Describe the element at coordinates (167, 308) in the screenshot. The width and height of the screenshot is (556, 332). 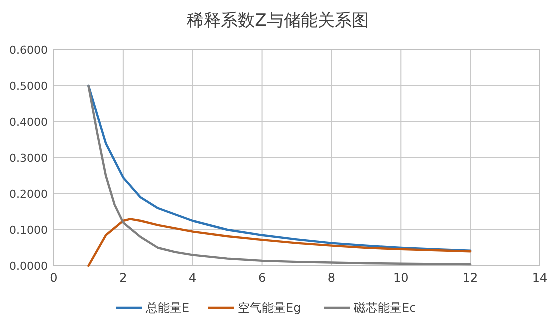
I see `legend-label: 总能量E` at that location.